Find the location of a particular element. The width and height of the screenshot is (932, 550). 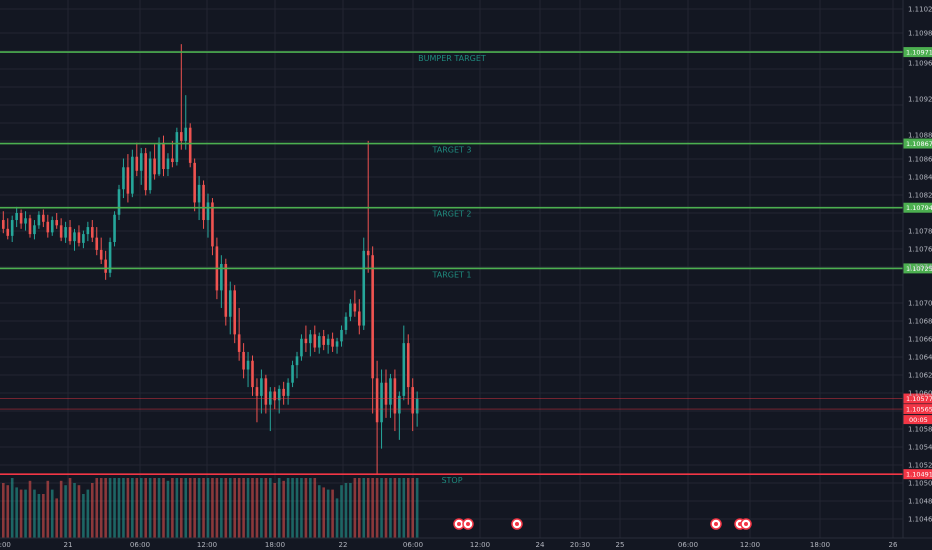

level-label: BUMPER TARGET is located at coordinates (452, 58).